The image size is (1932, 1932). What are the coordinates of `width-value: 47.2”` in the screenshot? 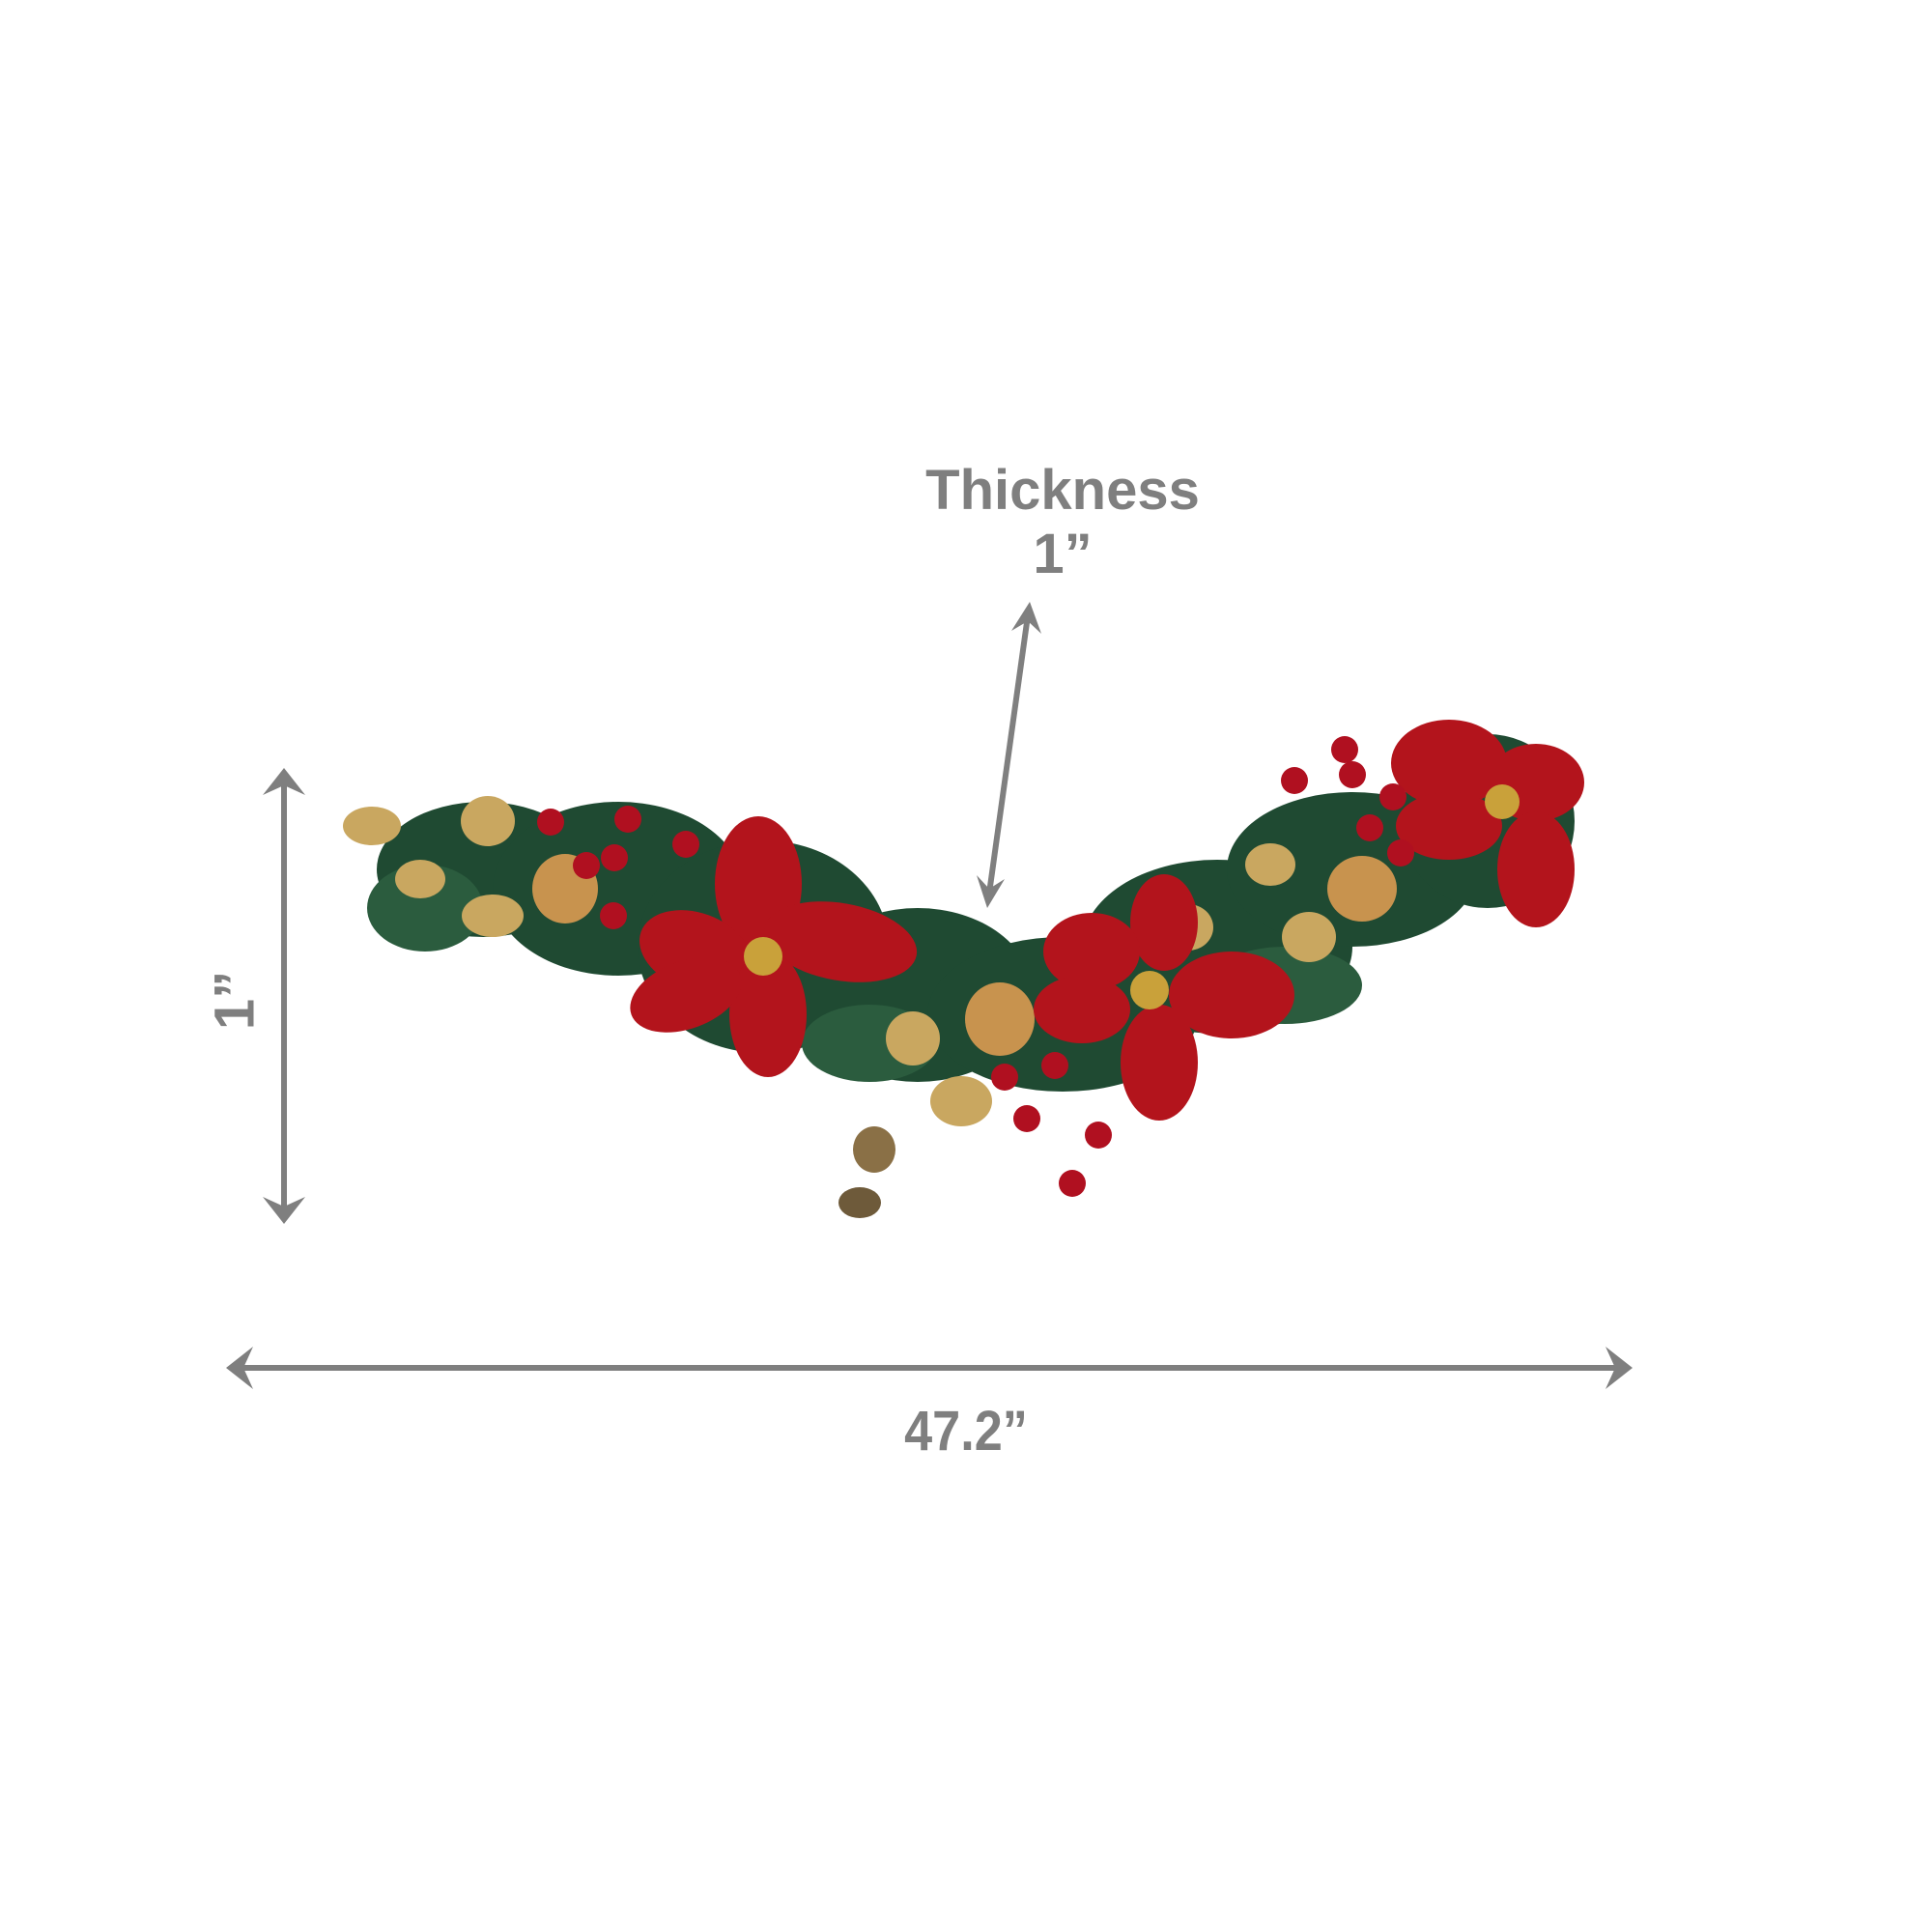 It's located at (966, 1431).